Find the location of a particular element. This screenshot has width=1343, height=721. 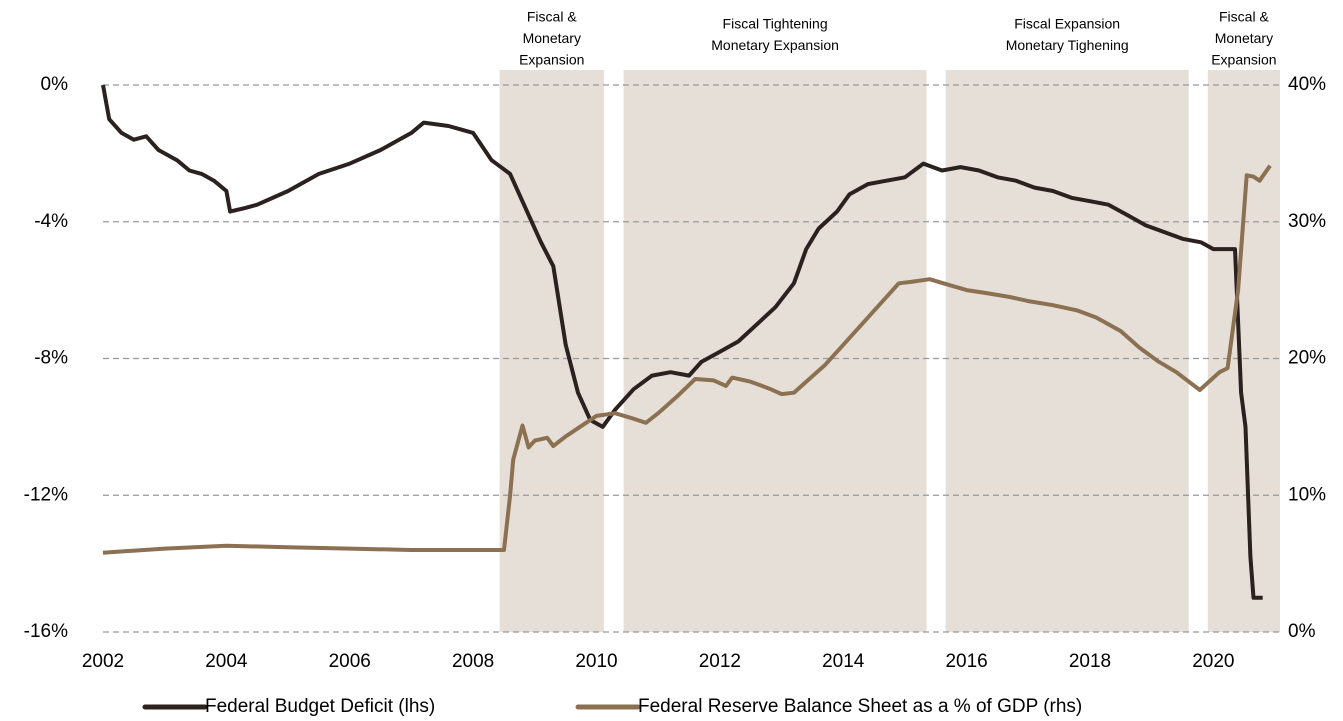

period-label: Monetary Tighening is located at coordinates (1067, 45).